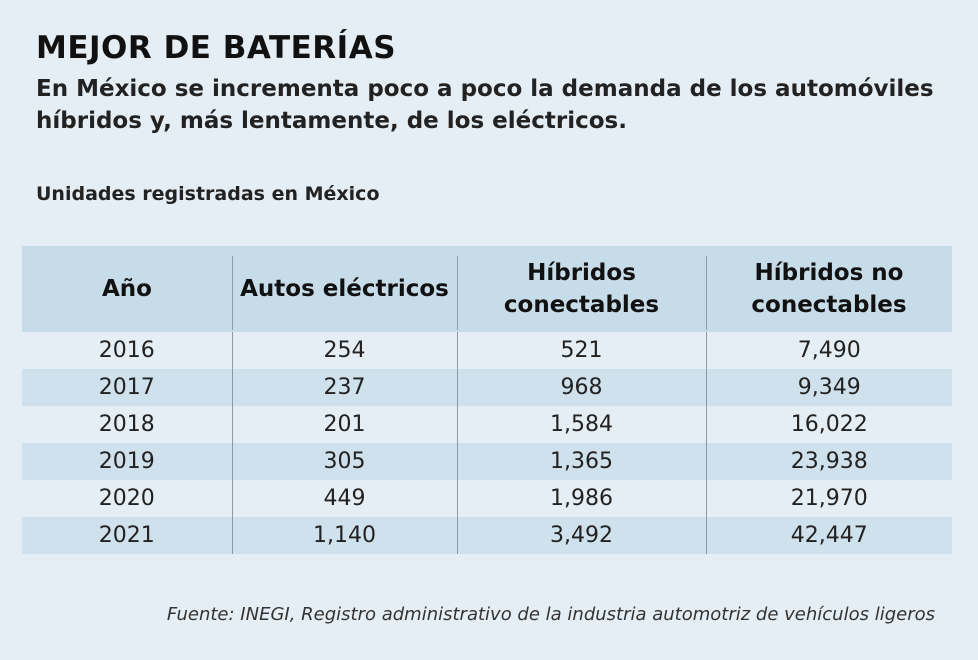  I want to click on value-cell: 42,447, so click(828, 535).